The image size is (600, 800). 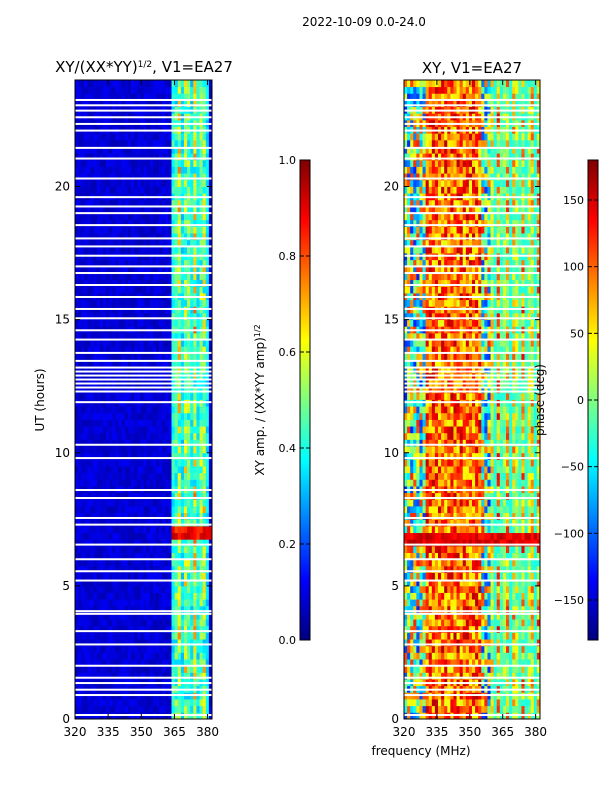 What do you see at coordinates (174, 732) in the screenshot?
I see `left-xtick-label: 365` at bounding box center [174, 732].